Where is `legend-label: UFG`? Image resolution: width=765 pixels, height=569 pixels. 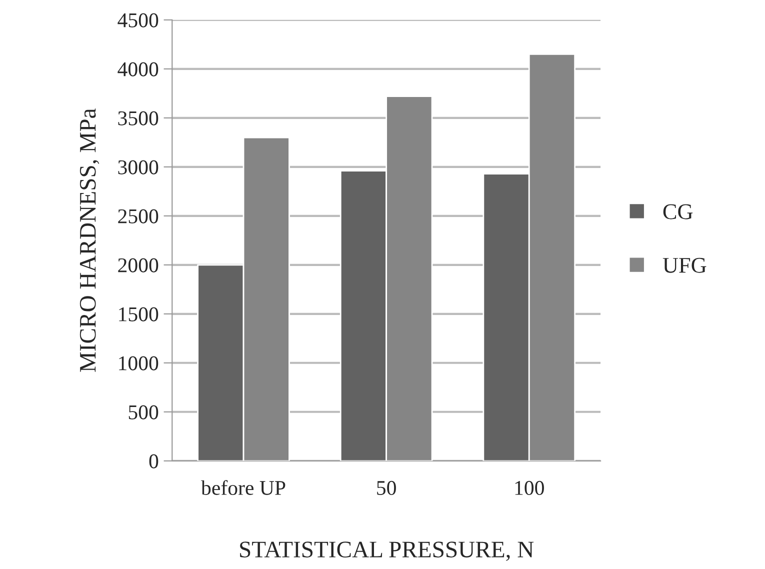
legend-label: UFG is located at coordinates (684, 265).